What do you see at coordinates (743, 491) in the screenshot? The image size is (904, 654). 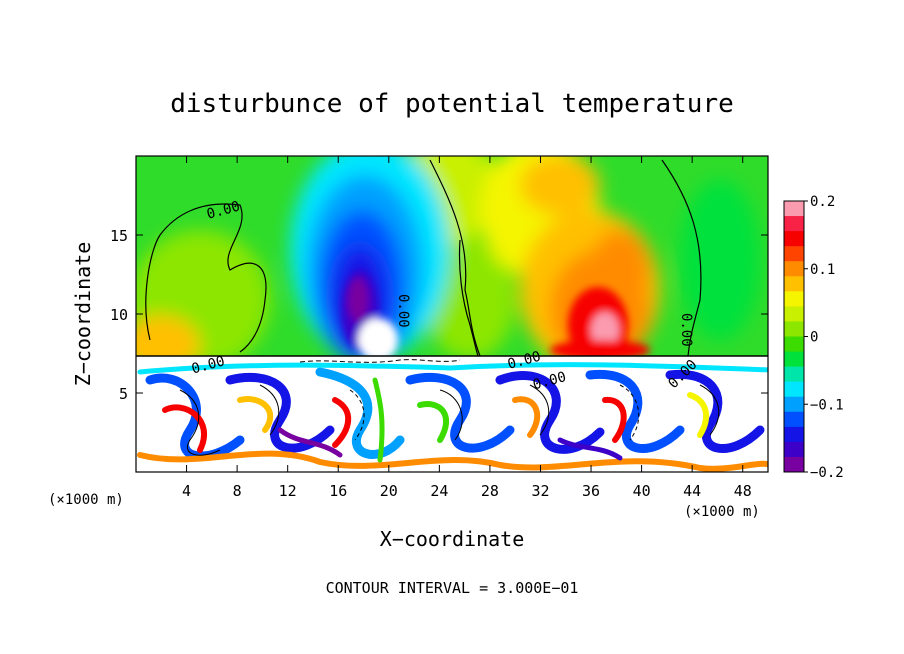 I see `x-tick-label: 48` at bounding box center [743, 491].